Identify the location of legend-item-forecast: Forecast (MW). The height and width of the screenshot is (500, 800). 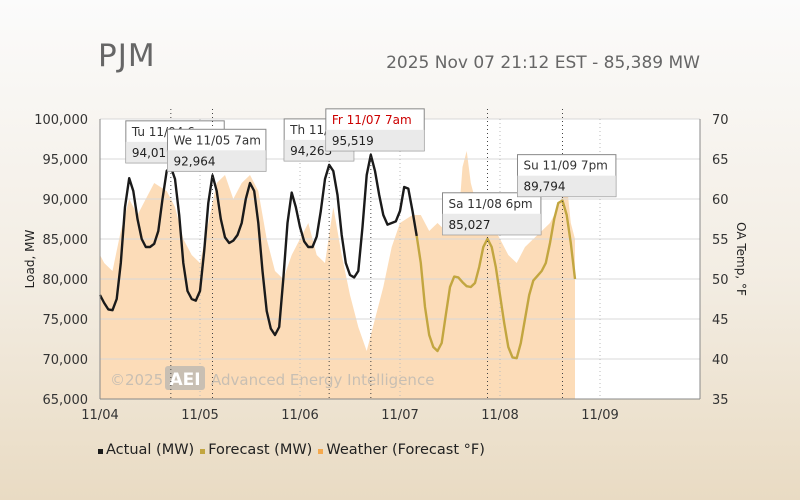
(256, 450).